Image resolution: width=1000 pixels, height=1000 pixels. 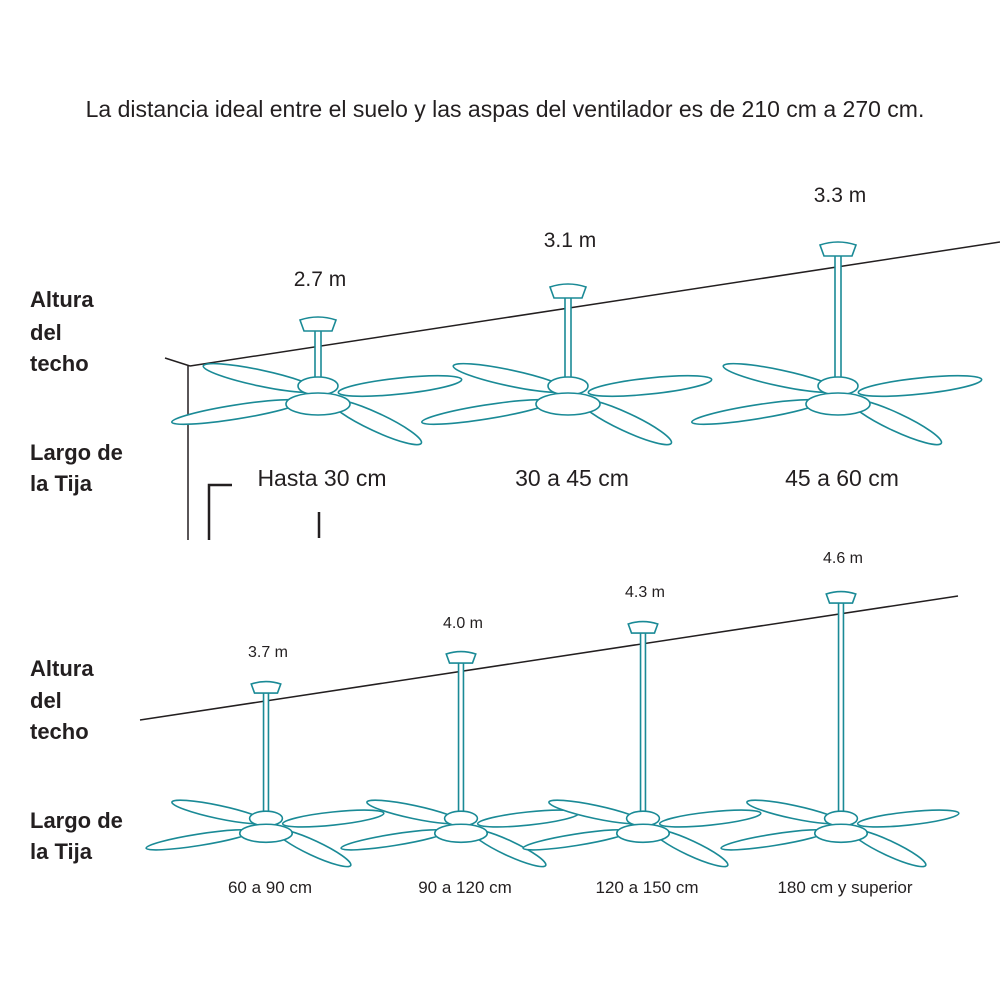 What do you see at coordinates (264, 511) in the screenshot?
I see `rod-bracket` at bounding box center [264, 511].